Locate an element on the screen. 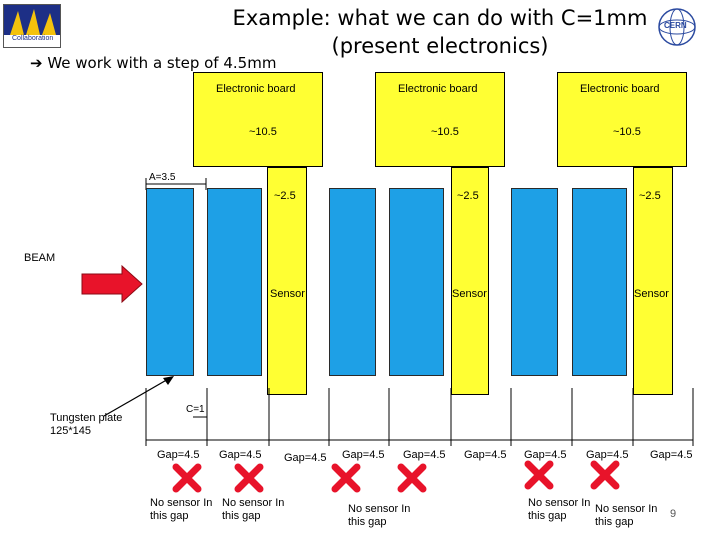  no-sensor-note-2: No sensor In this gap is located at coordinates (253, 510).